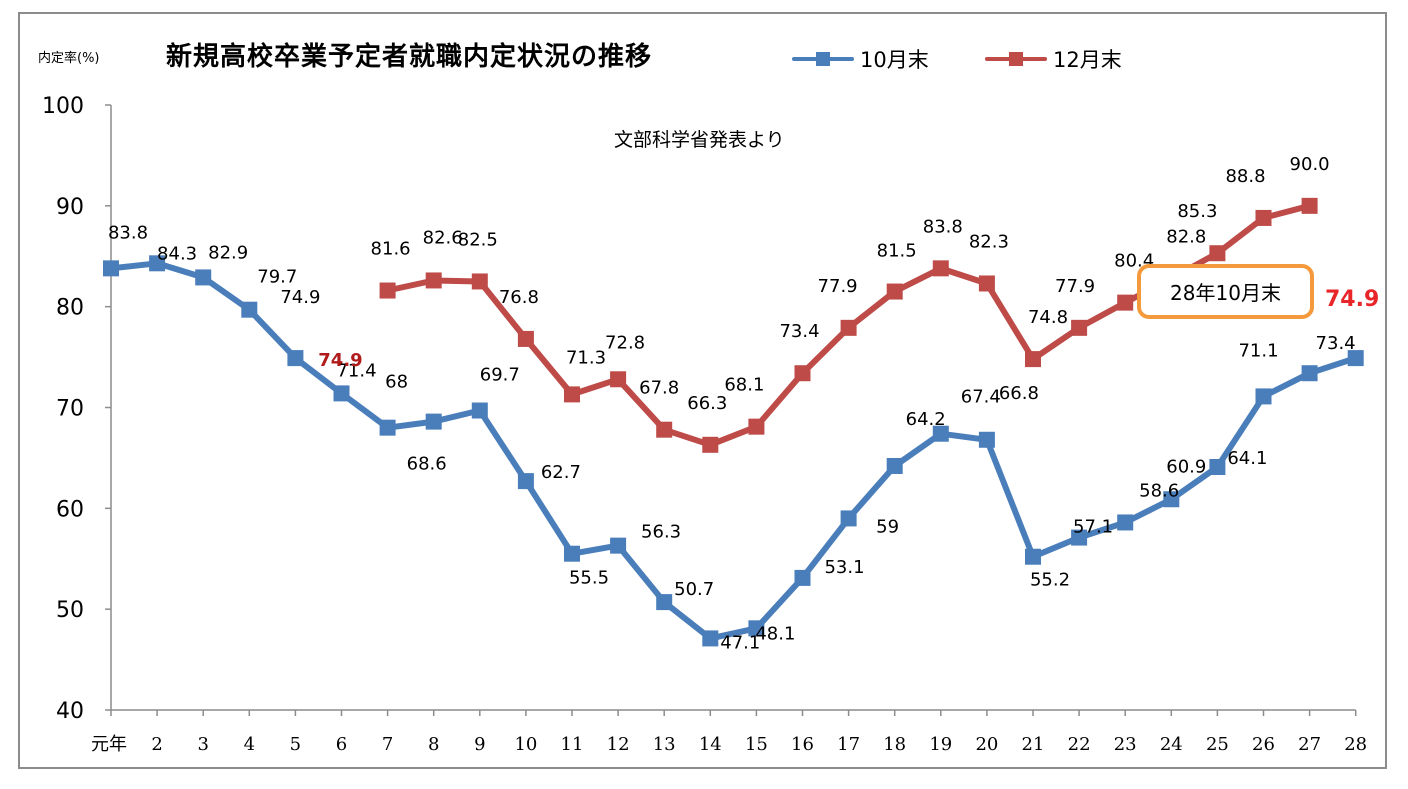  What do you see at coordinates (249, 744) in the screenshot?
I see `x-tick-label: 4` at bounding box center [249, 744].